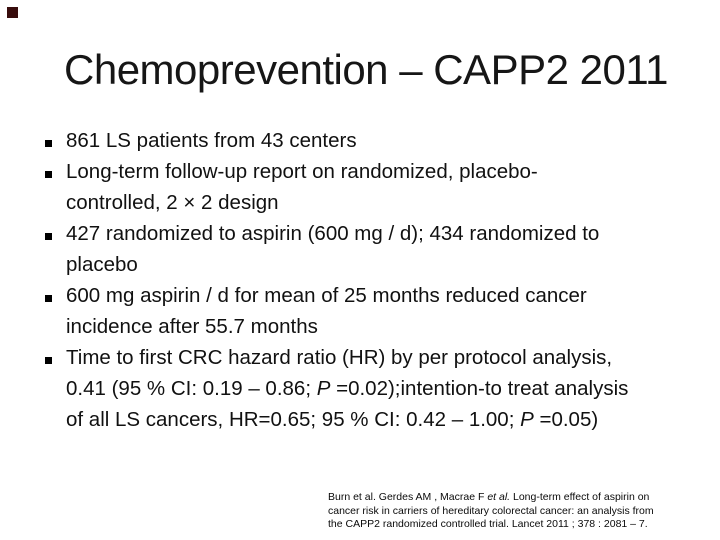 This screenshot has width=720, height=540. What do you see at coordinates (366, 69) in the screenshot?
I see `slide-title: Chemoprevention – CAPP2 2011` at bounding box center [366, 69].